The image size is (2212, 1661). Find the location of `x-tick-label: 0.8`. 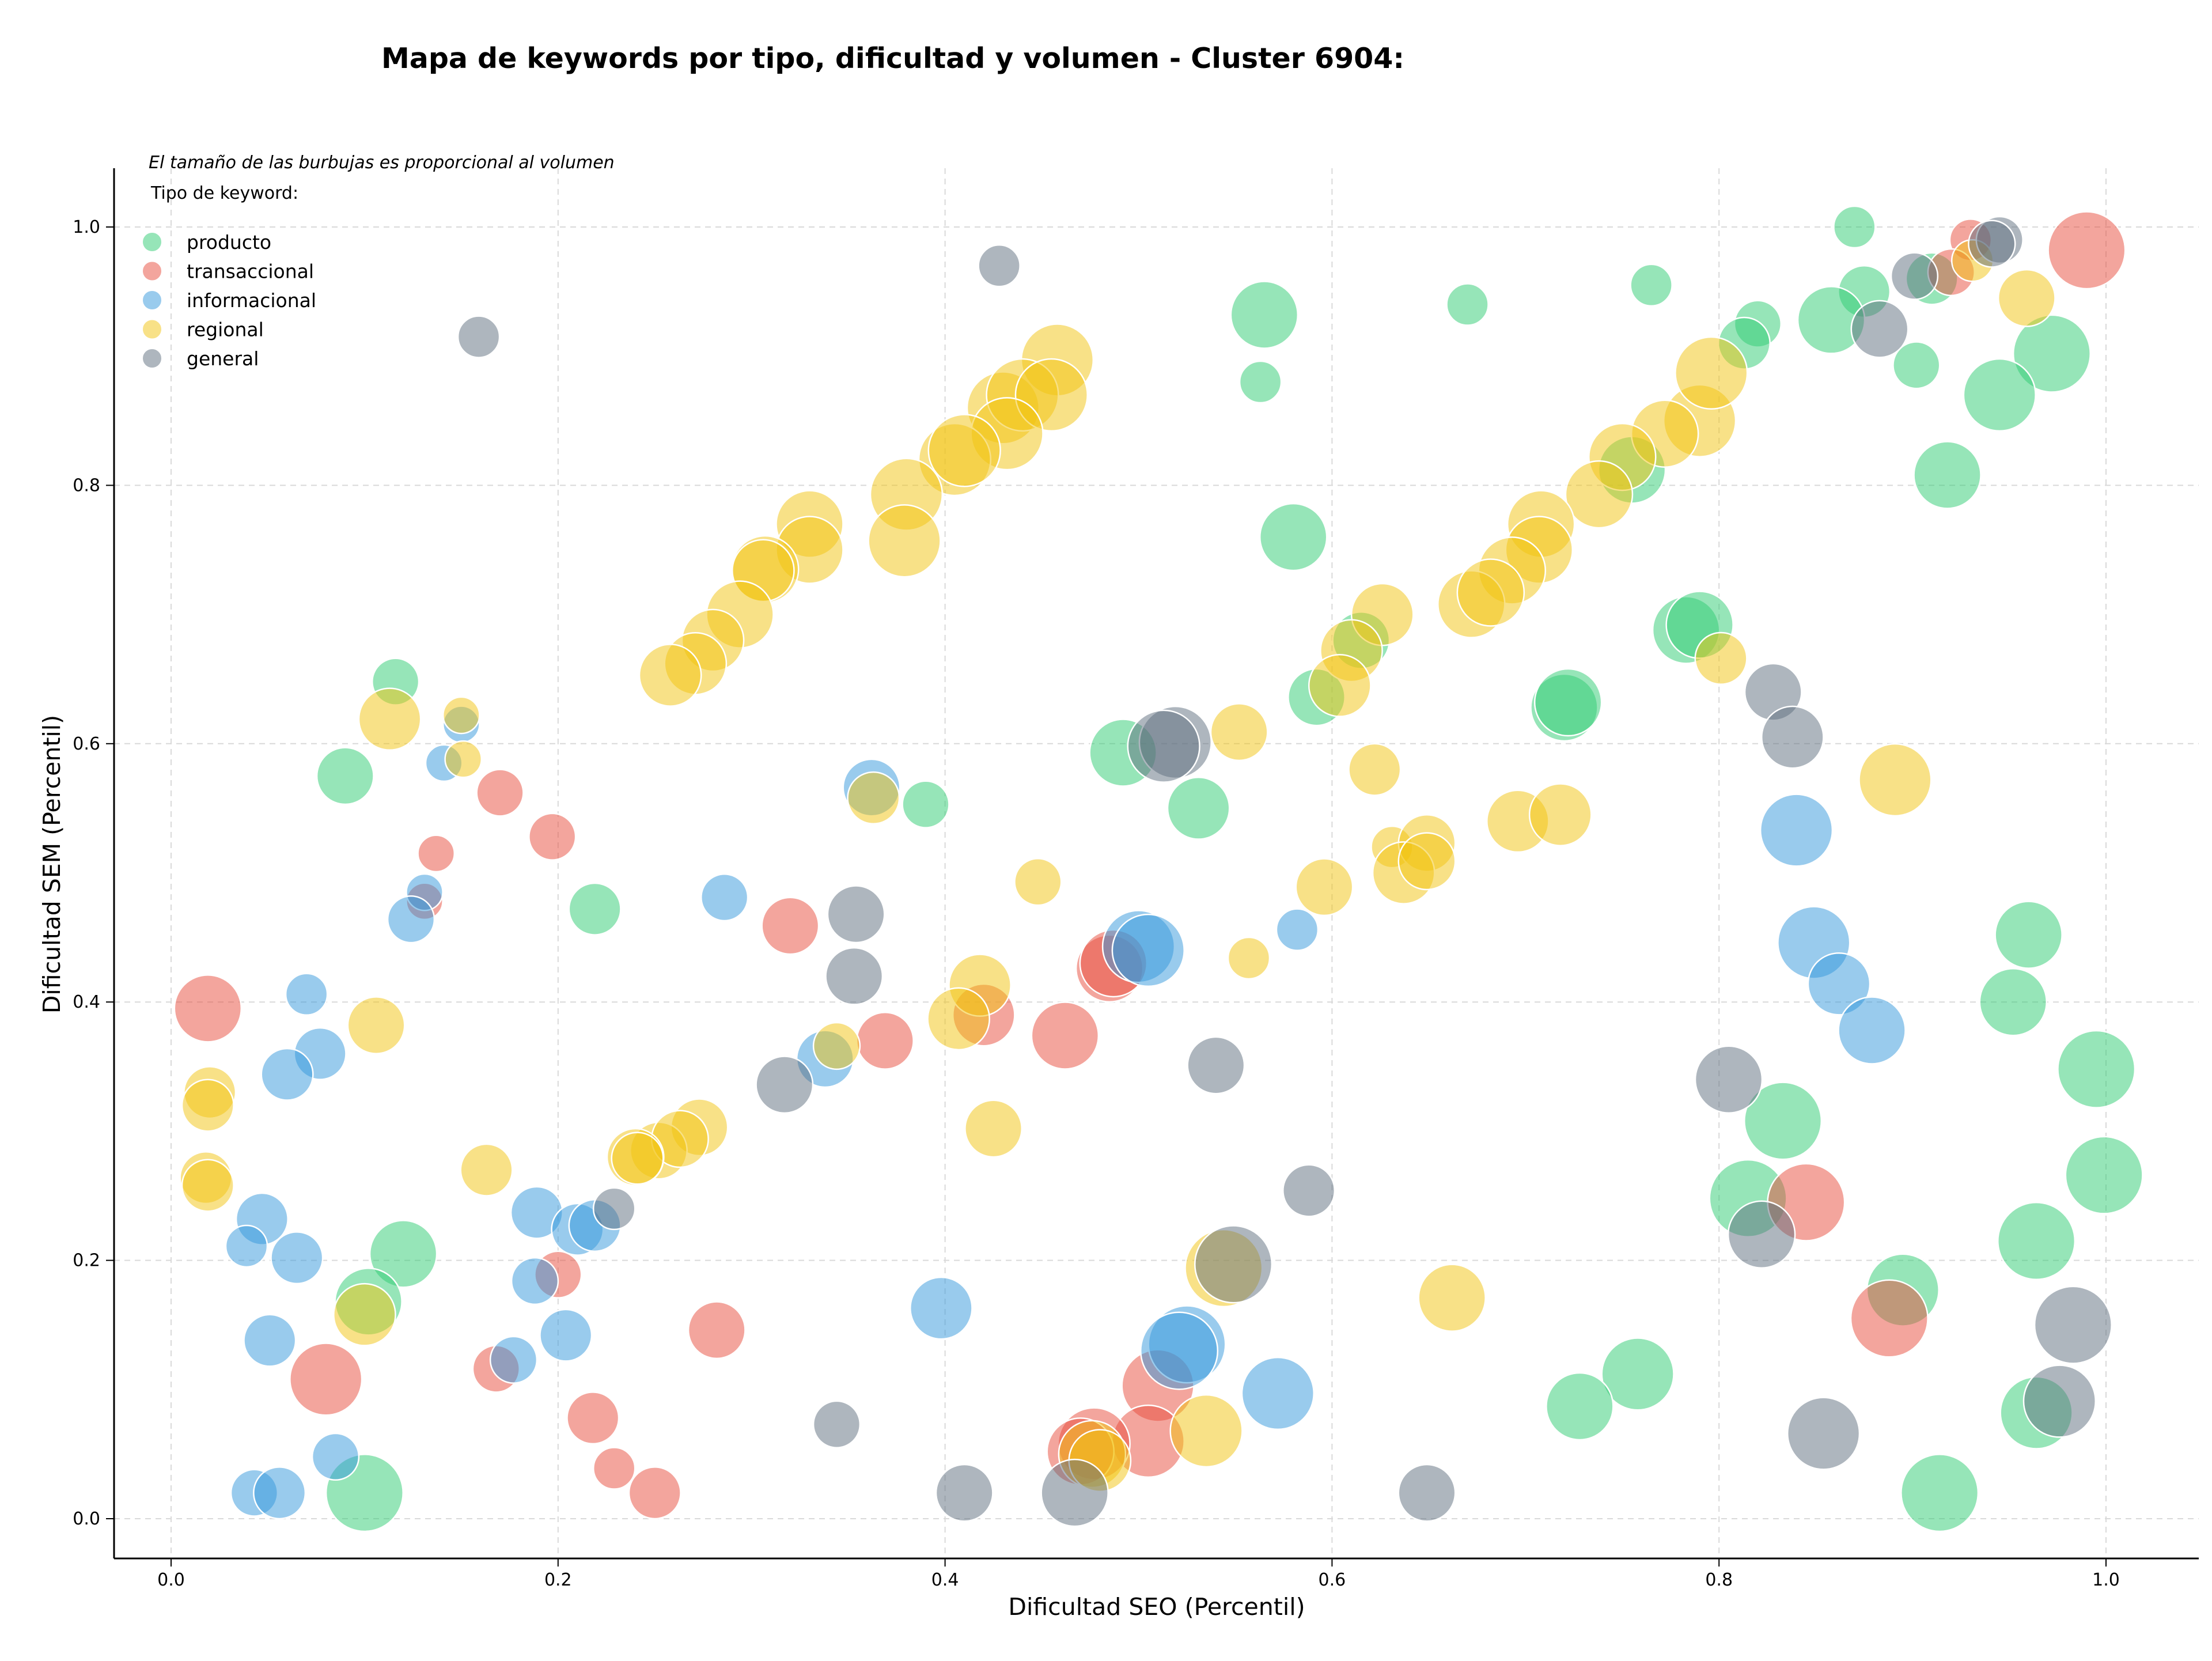

x-tick-label: 0.8 is located at coordinates (1719, 1580).